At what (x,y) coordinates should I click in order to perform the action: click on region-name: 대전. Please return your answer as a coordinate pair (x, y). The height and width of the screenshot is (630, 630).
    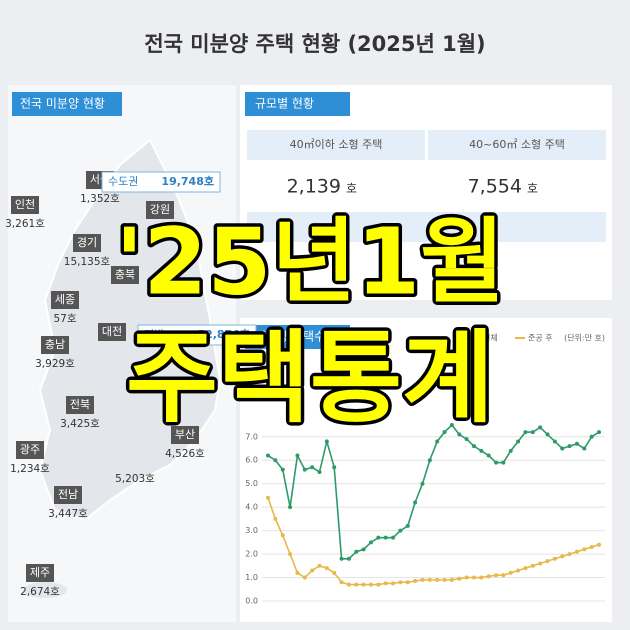
    Looking at the image, I should click on (112, 331).